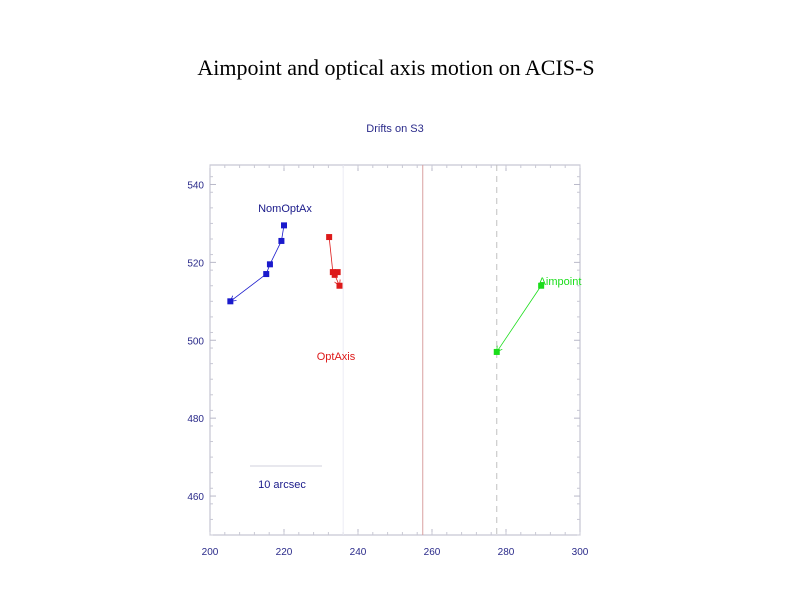  Describe the element at coordinates (195, 185) in the screenshot. I see `y-tick-label: 540` at that location.